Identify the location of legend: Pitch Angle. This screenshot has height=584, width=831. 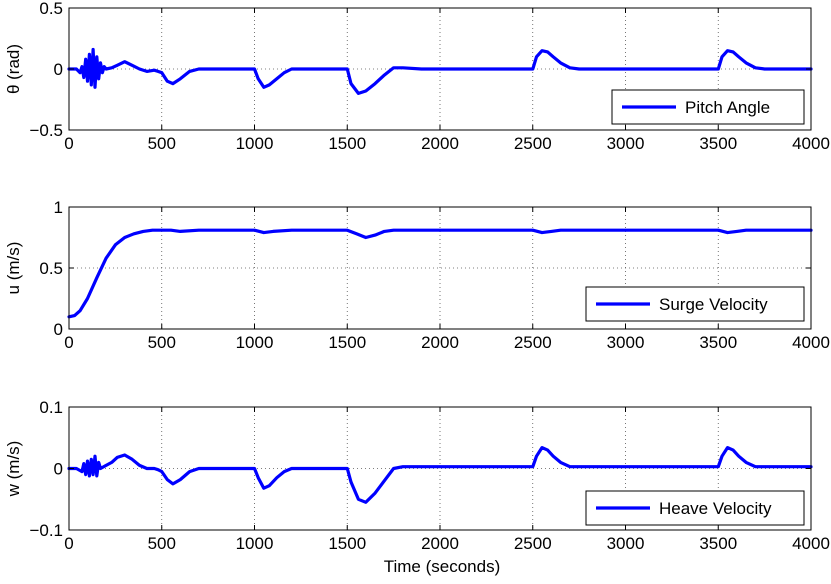
(708, 107).